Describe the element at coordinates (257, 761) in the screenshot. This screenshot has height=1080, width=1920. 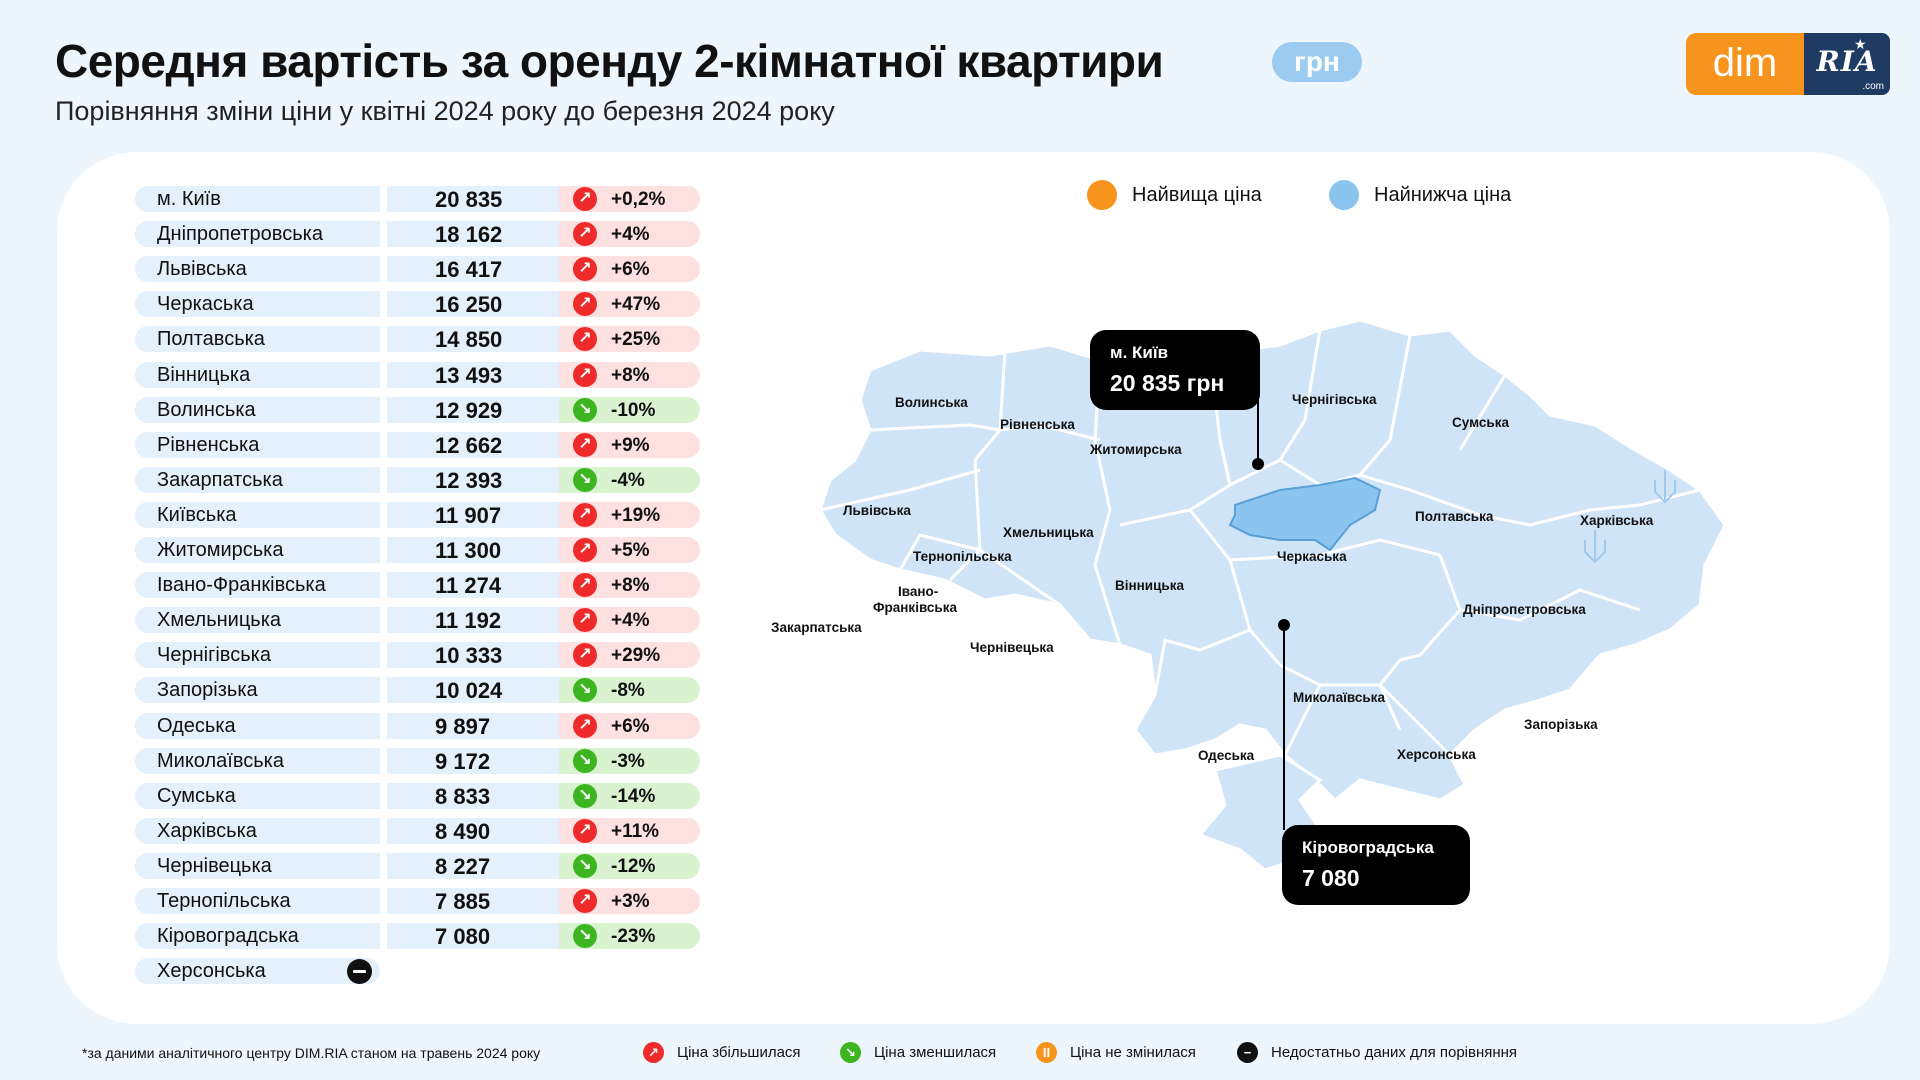
I see `region-name: Миколаївська` at that location.